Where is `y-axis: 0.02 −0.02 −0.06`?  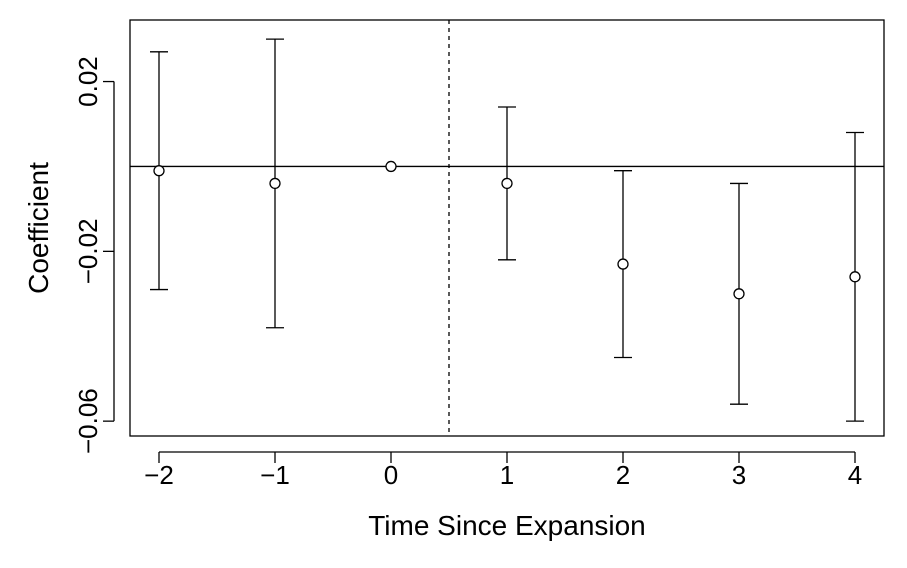
y-axis: 0.02 −0.02 −0.06 is located at coordinates (94, 255).